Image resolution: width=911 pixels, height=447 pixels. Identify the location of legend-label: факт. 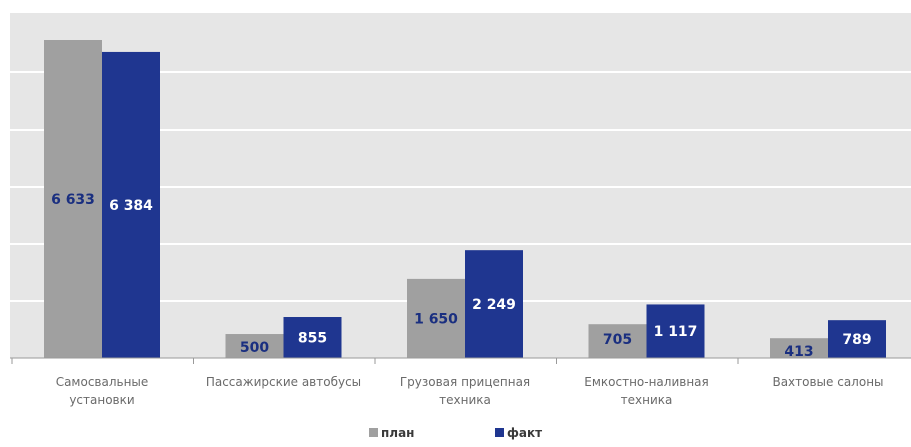
(524, 433).